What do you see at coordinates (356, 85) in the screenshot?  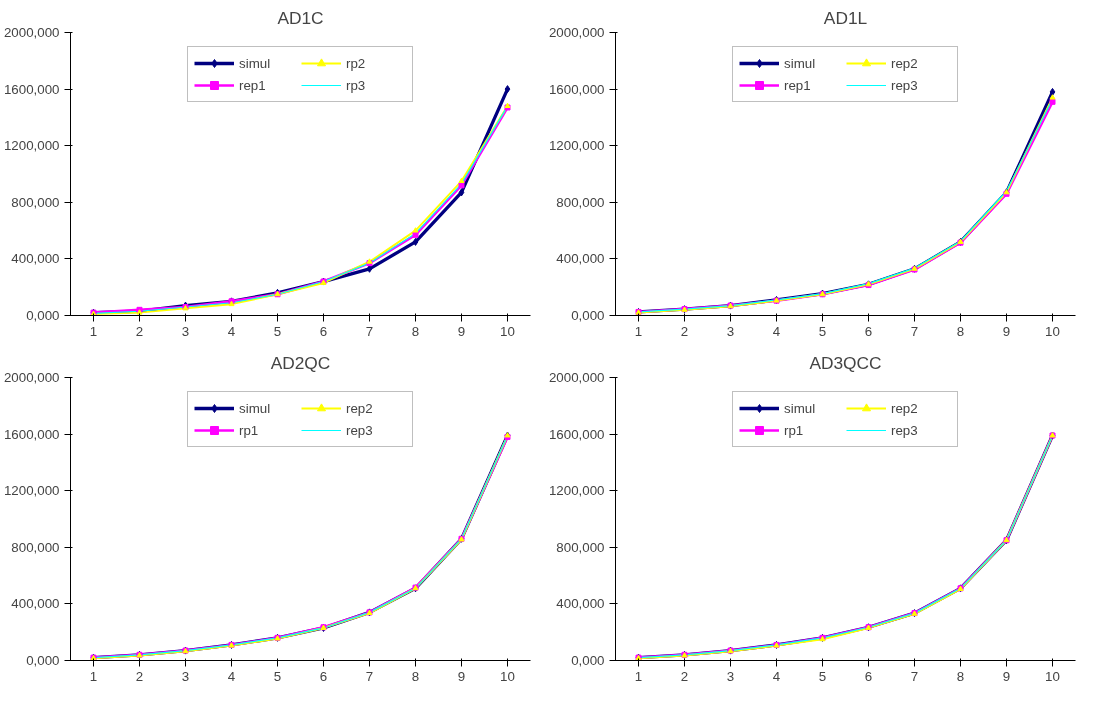 I see `legend-label: rp3` at bounding box center [356, 85].